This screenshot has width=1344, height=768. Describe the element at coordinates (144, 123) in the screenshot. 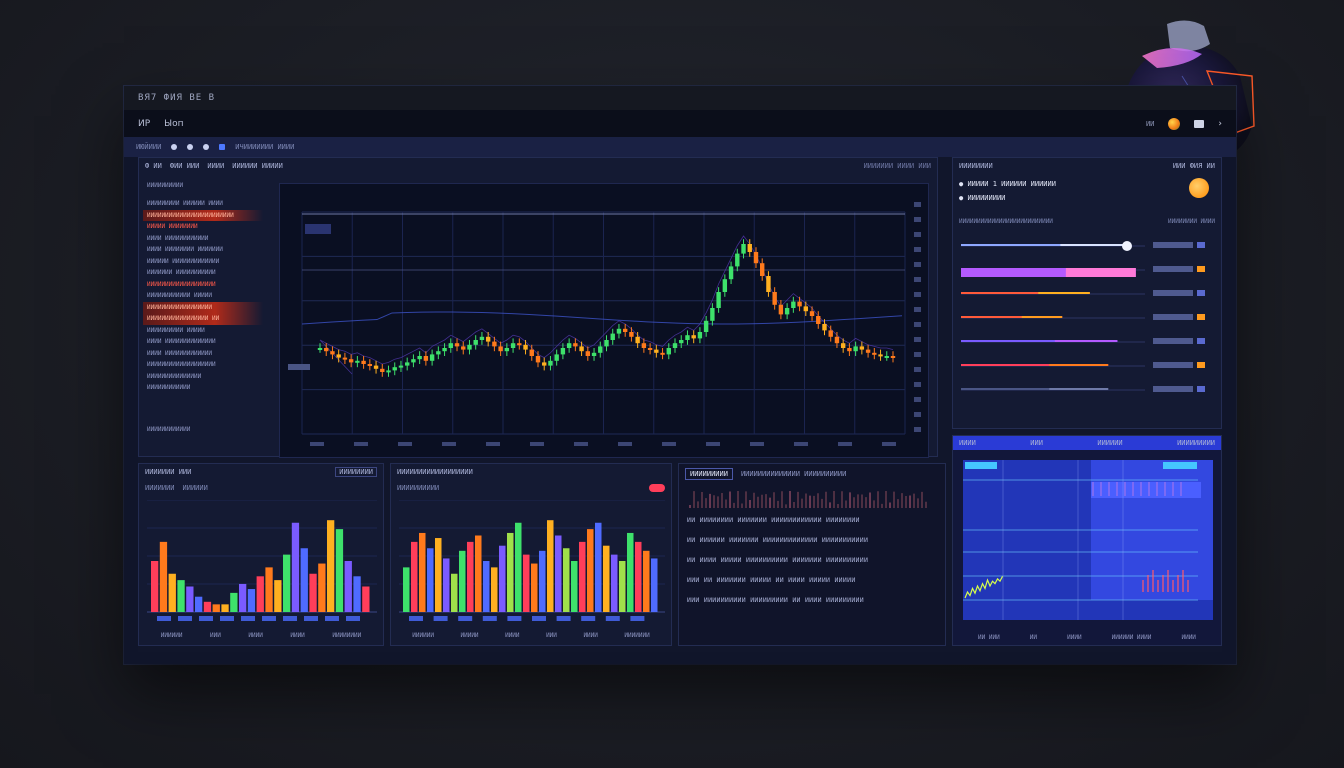

I see `menu-item-0: ИР` at that location.